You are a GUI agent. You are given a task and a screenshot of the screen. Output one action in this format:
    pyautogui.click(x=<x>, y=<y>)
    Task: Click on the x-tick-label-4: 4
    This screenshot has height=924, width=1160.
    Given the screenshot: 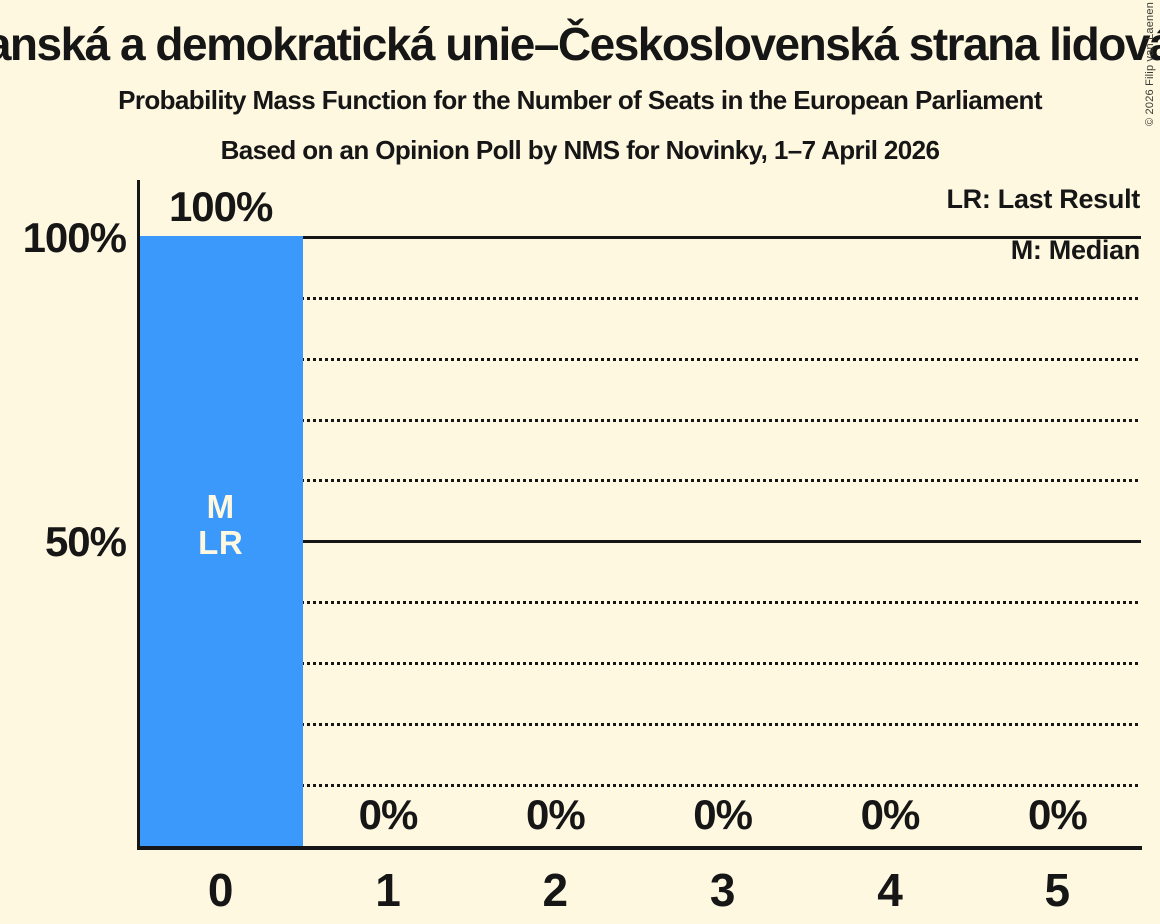 What is the action you would take?
    pyautogui.click(x=890, y=890)
    